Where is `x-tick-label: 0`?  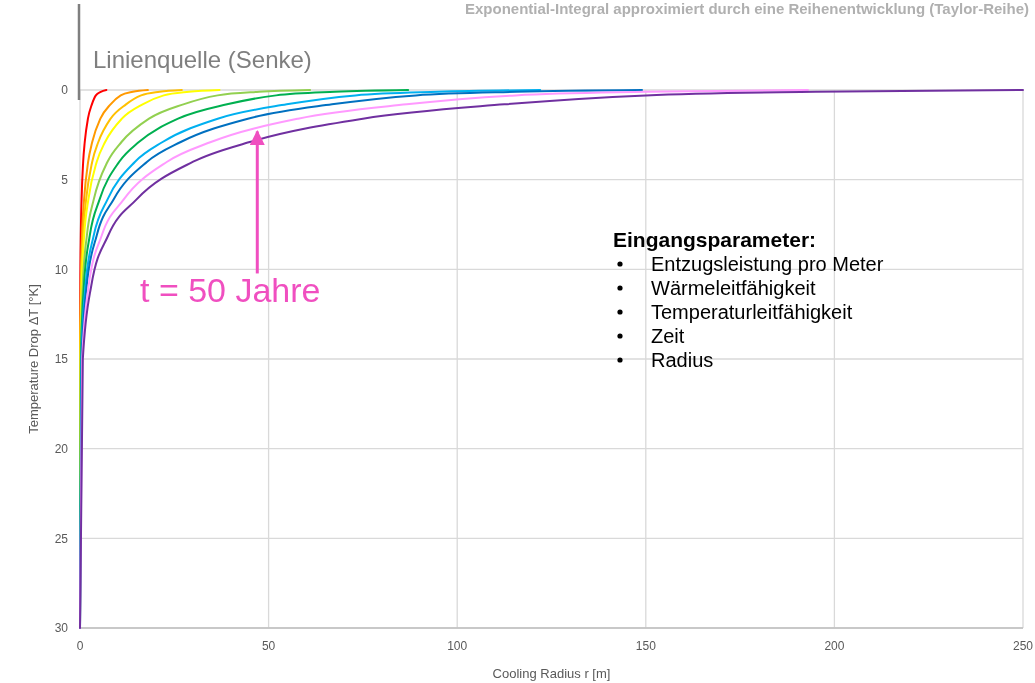 x-tick-label: 0 is located at coordinates (80, 646).